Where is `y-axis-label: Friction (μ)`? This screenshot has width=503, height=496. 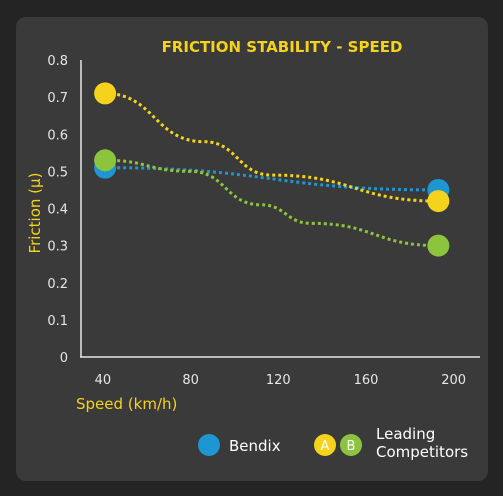
y-axis-label: Friction (μ) is located at coordinates (35, 213).